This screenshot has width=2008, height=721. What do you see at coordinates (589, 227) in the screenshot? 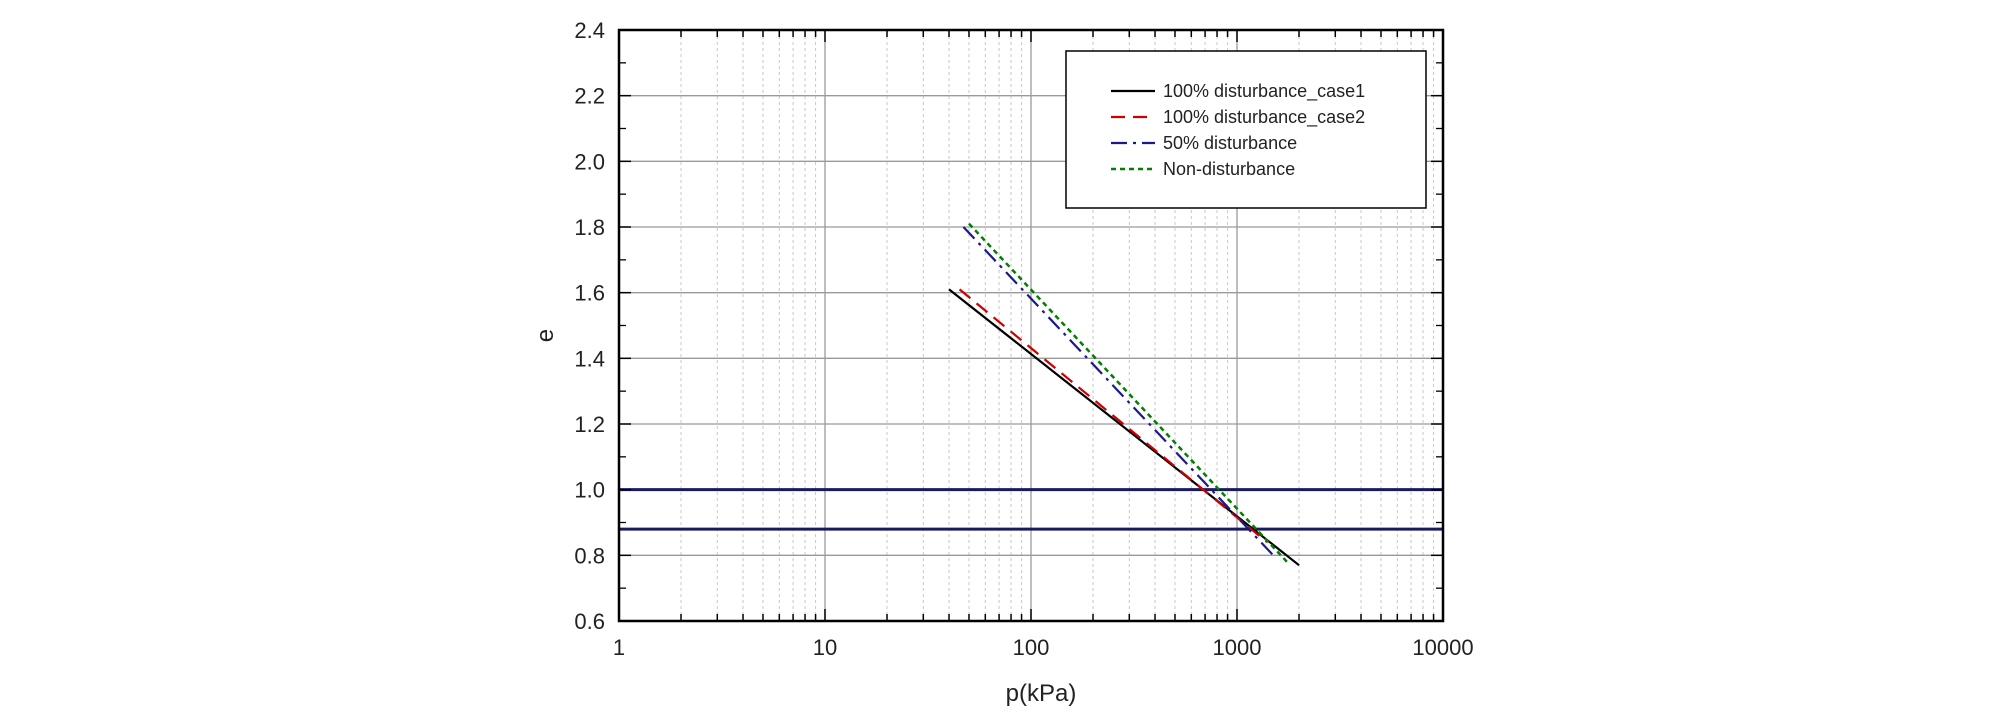
I see `y-tick-label: 1.8` at bounding box center [589, 227].